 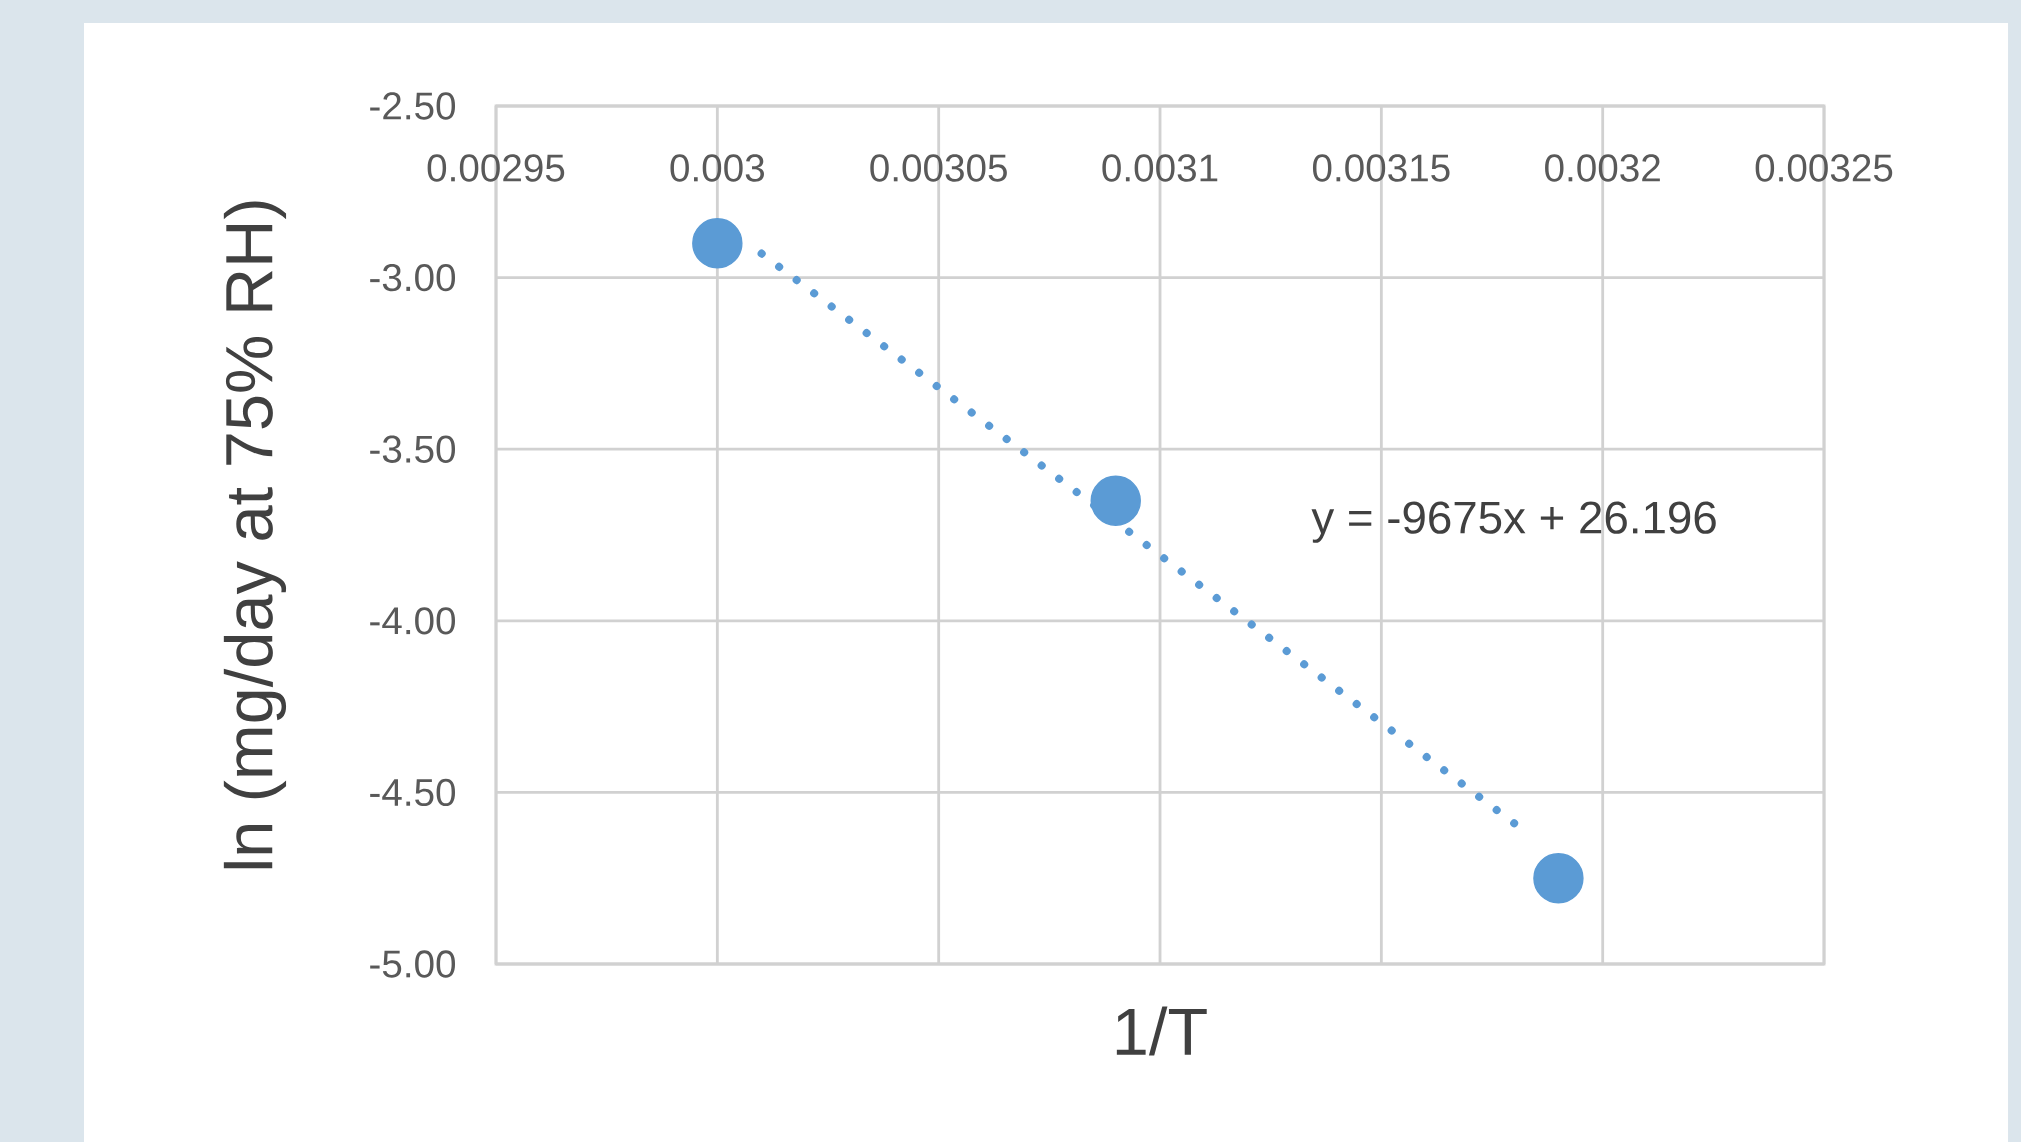 I want to click on y-tick-label: -4.00, so click(x=413, y=621).